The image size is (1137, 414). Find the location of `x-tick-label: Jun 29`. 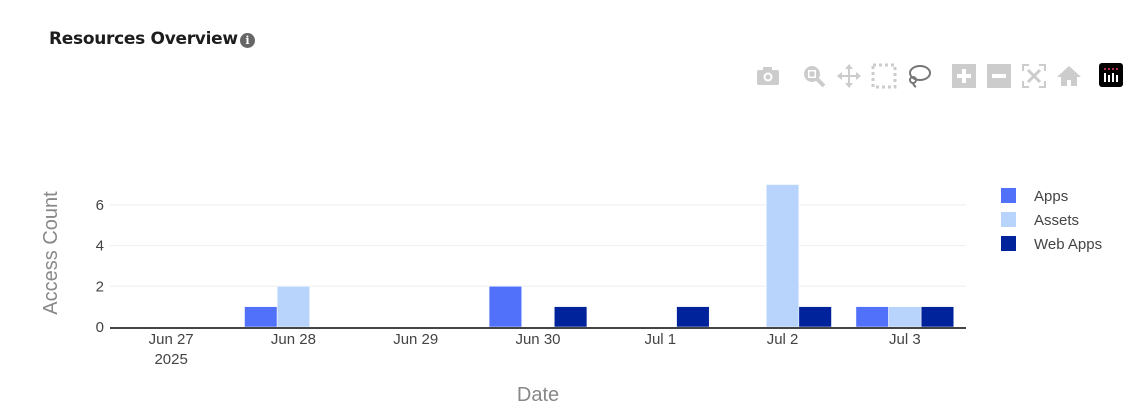

x-tick-label: Jun 29 is located at coordinates (415, 339).